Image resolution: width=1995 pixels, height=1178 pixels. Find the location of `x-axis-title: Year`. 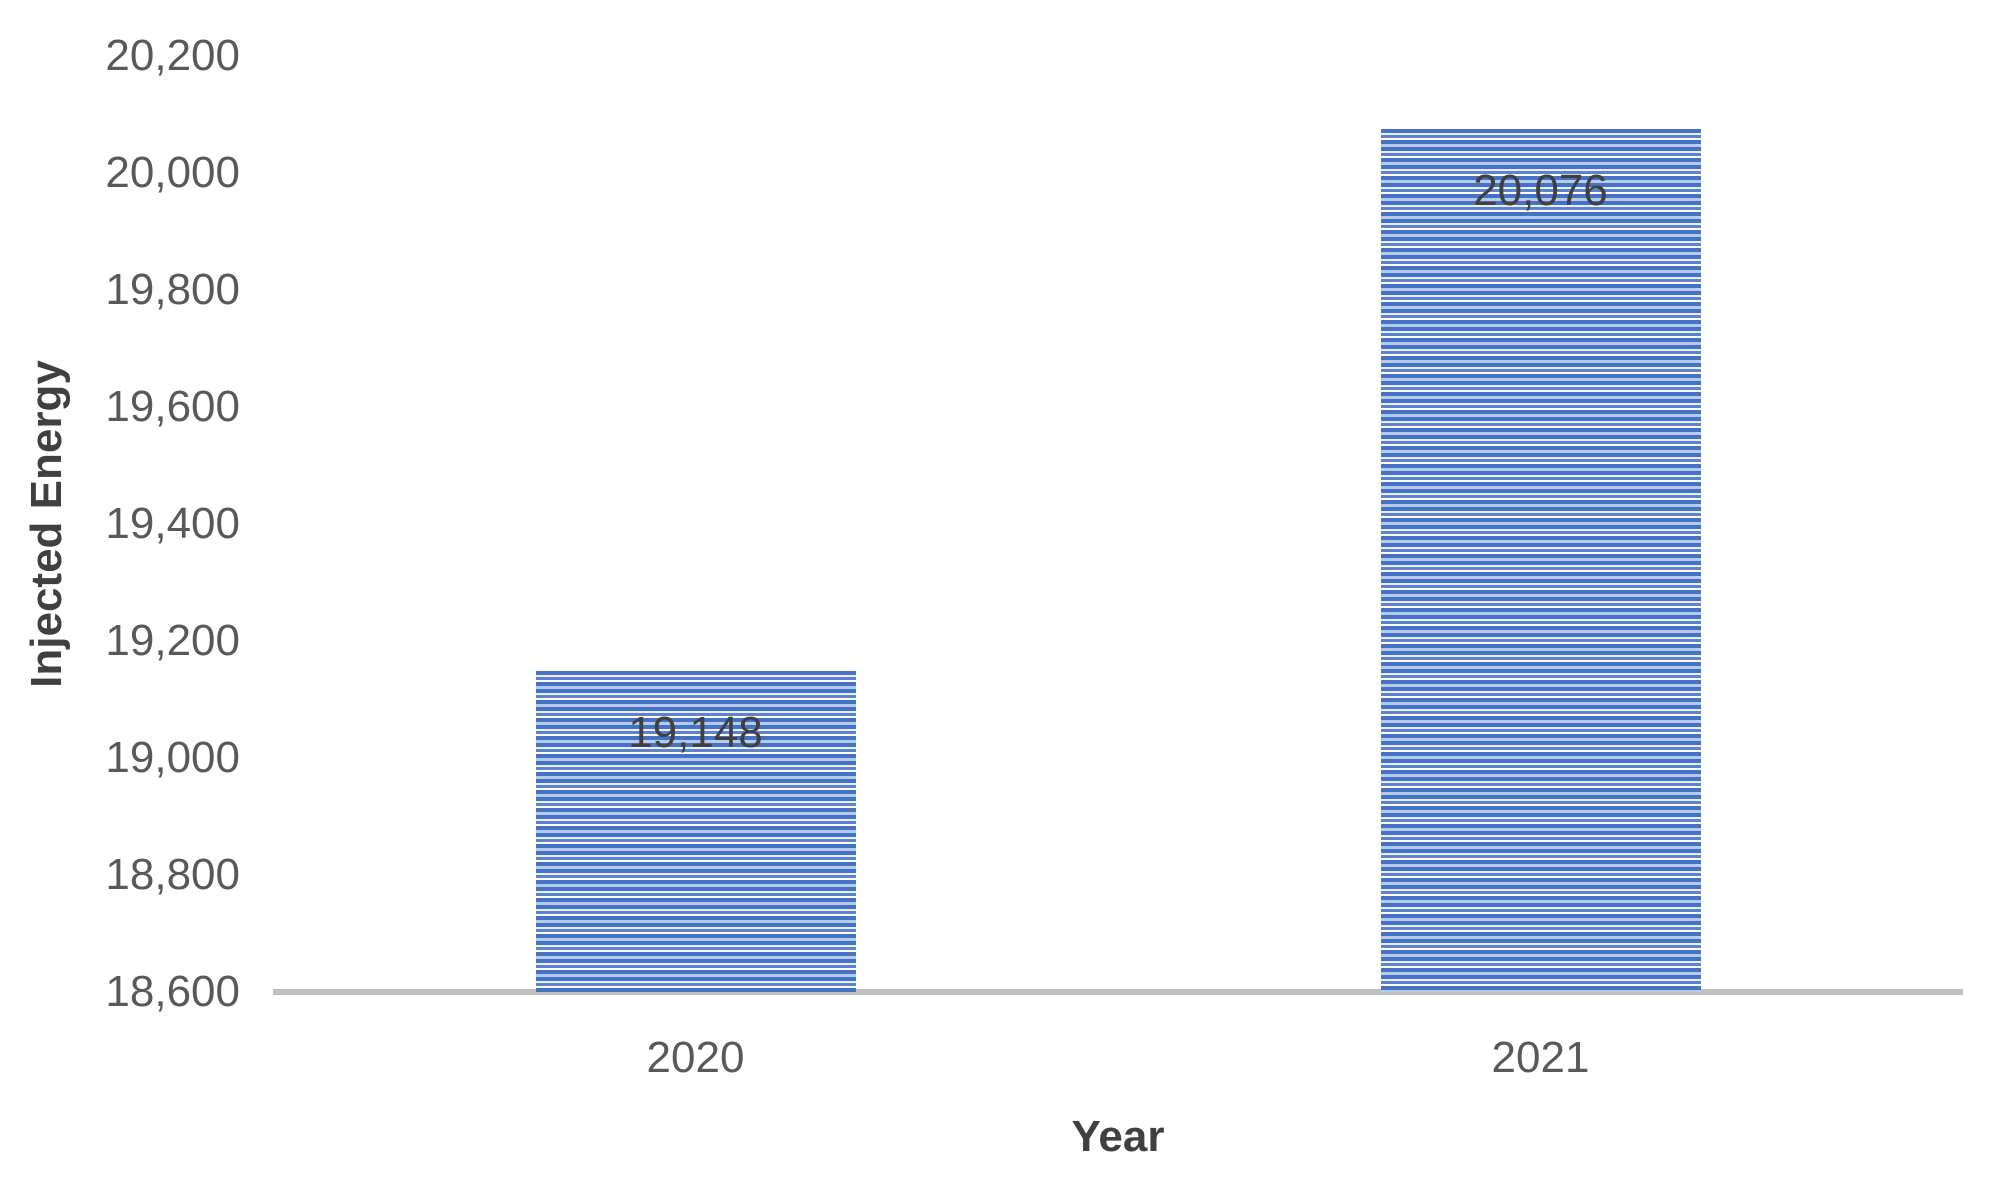

x-axis-title: Year is located at coordinates (1118, 1136).